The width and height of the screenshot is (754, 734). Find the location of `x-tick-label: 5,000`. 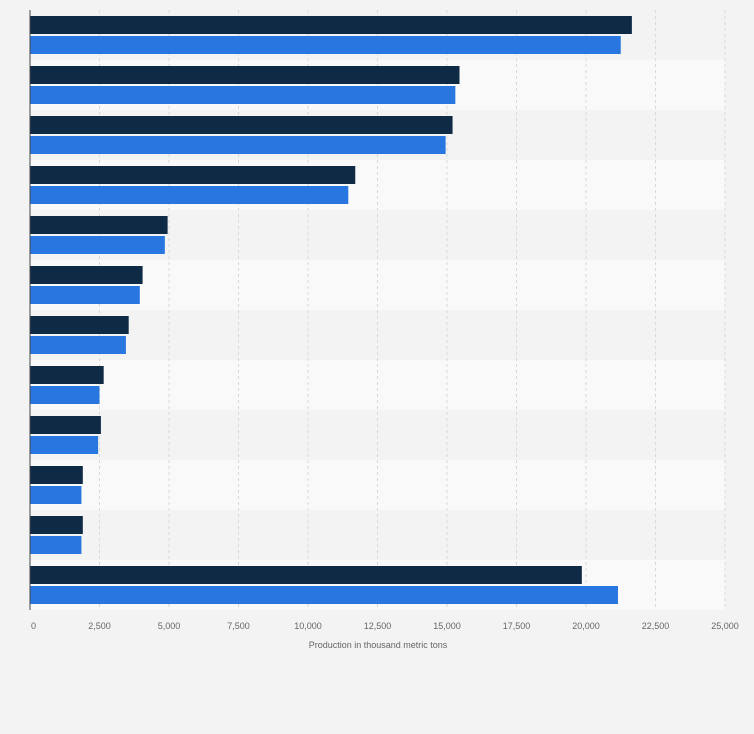

x-tick-label: 5,000 is located at coordinates (169, 626).